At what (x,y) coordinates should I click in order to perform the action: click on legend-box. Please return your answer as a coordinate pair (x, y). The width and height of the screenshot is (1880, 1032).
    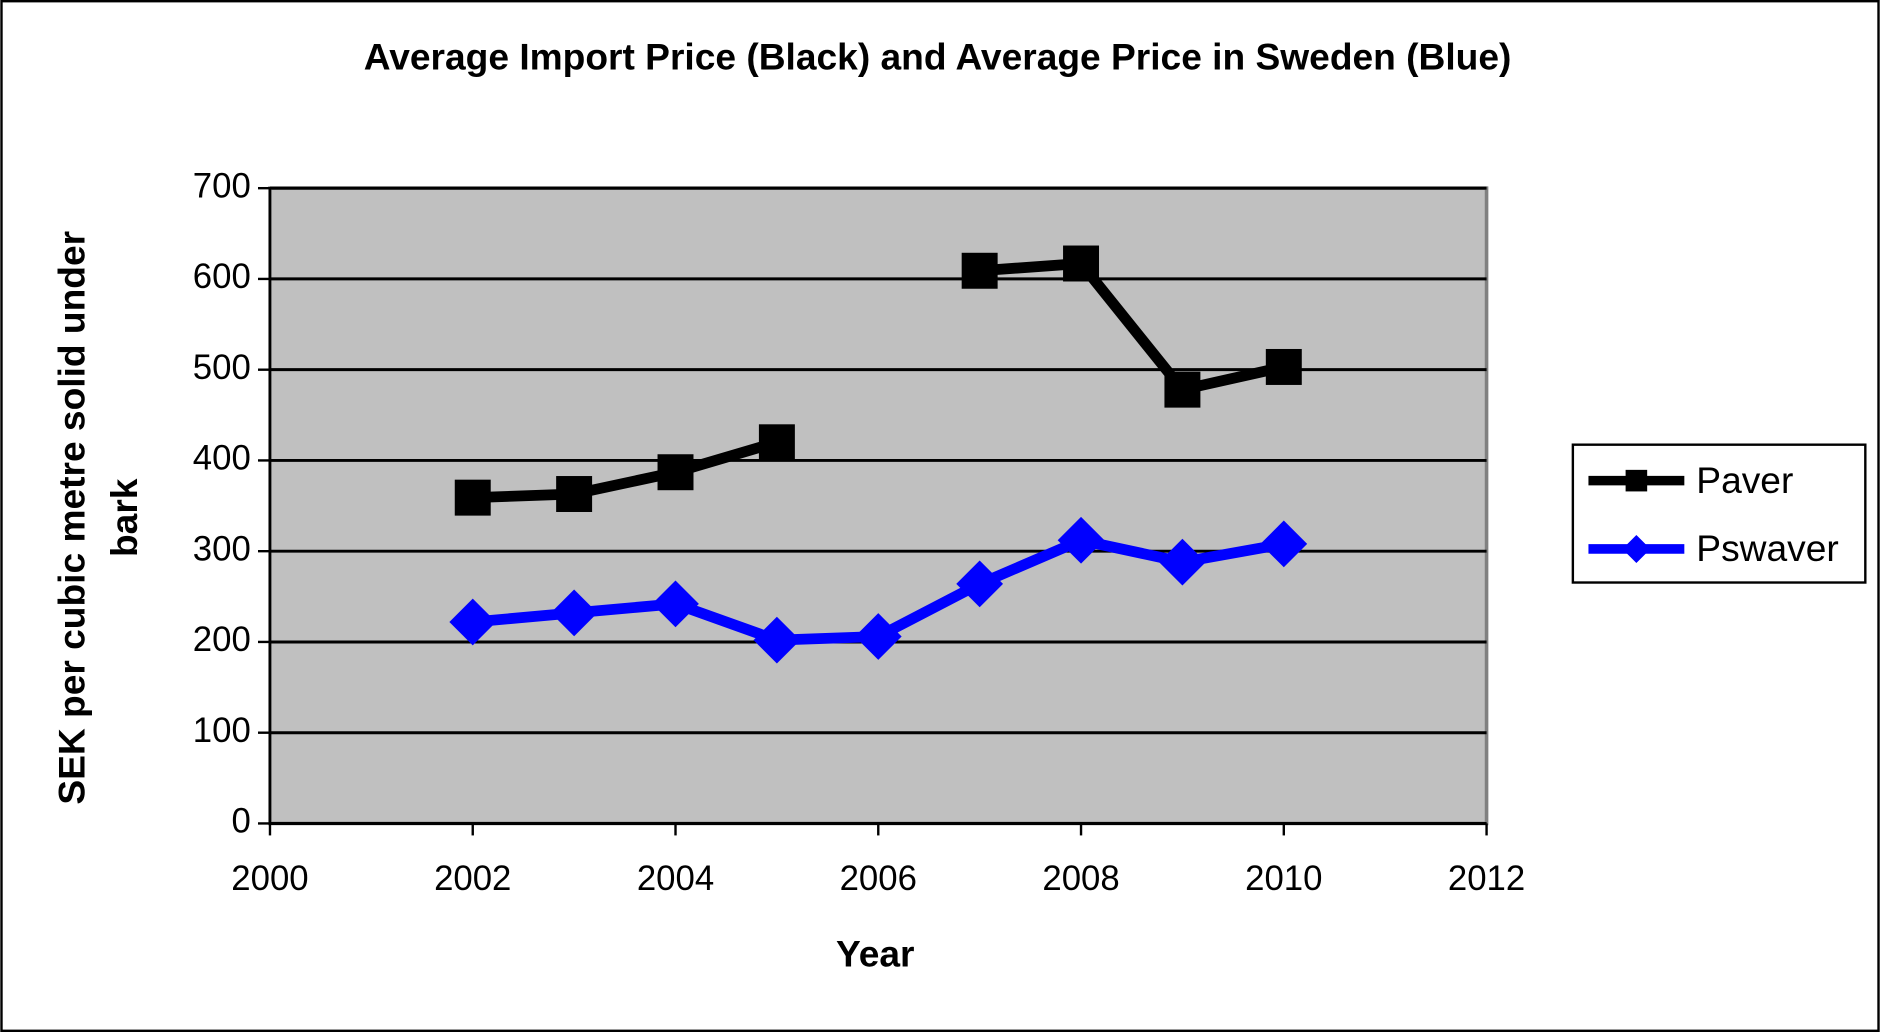
    Looking at the image, I should click on (1719, 513).